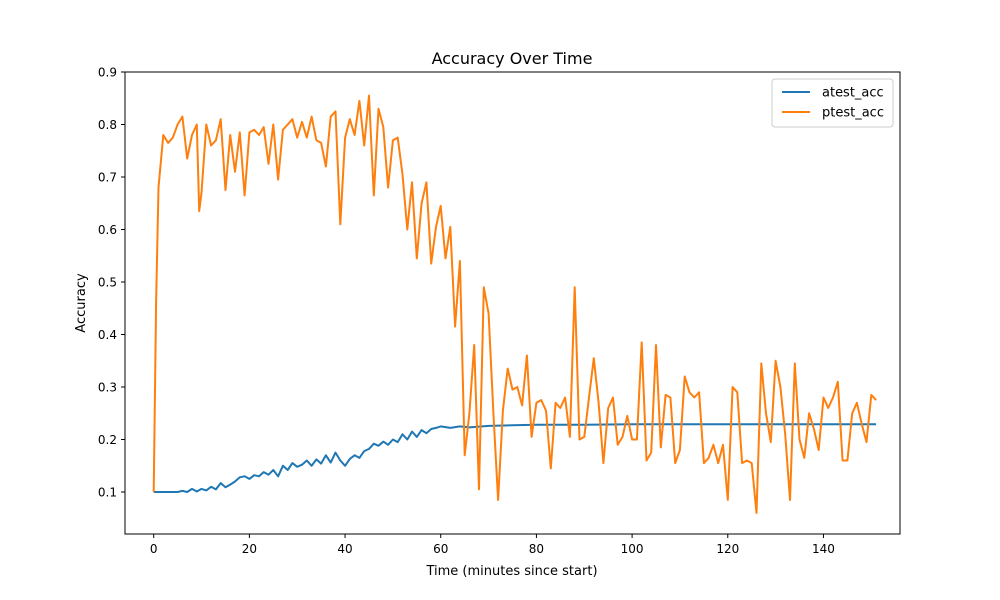 The image size is (1000, 600). I want to click on legend: atest_acc ptest_acc, so click(832, 103).